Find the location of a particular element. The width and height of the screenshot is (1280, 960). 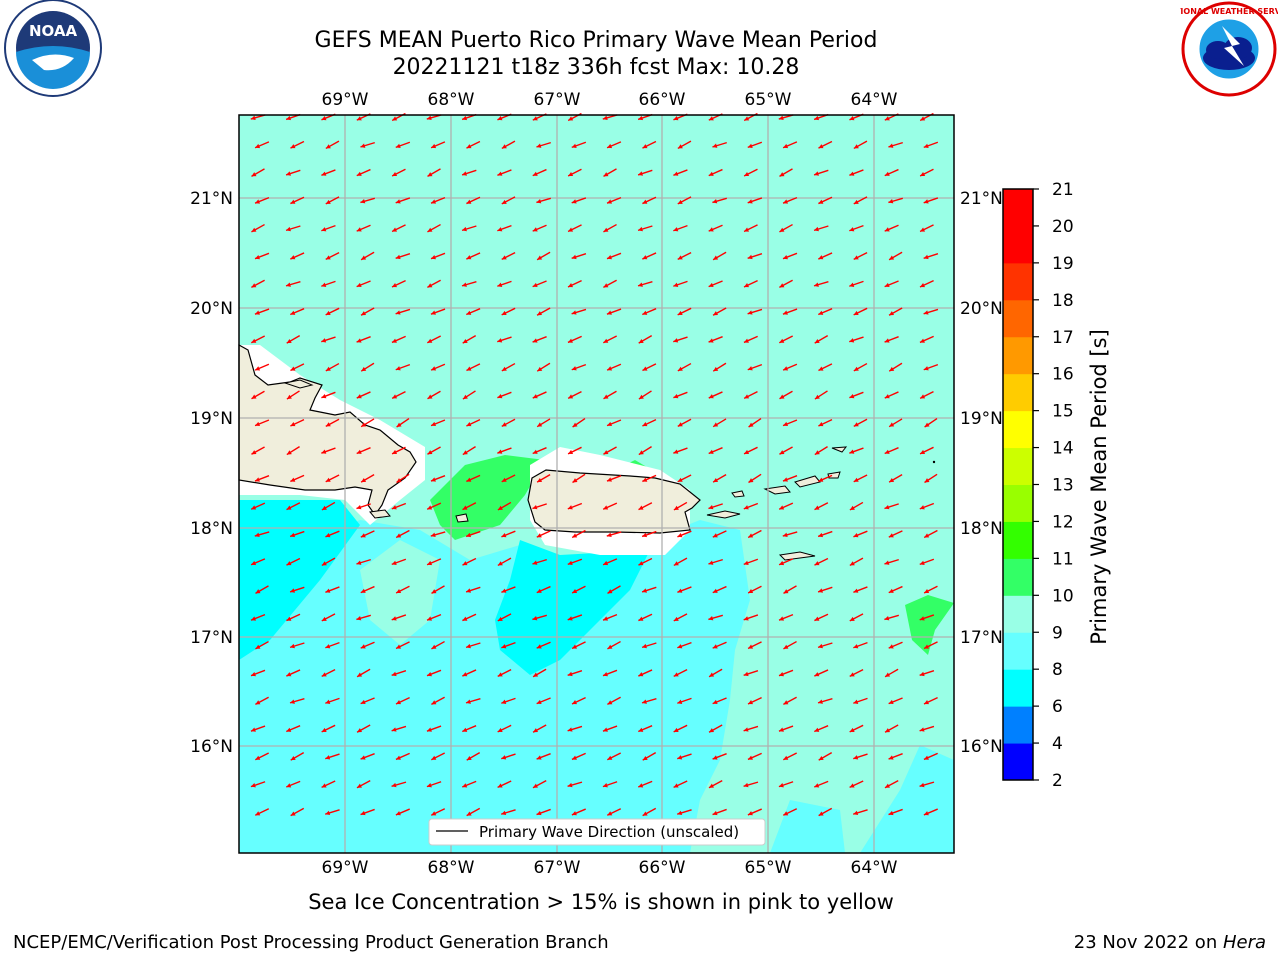

land-puerto-rico is located at coordinates (614, 501).